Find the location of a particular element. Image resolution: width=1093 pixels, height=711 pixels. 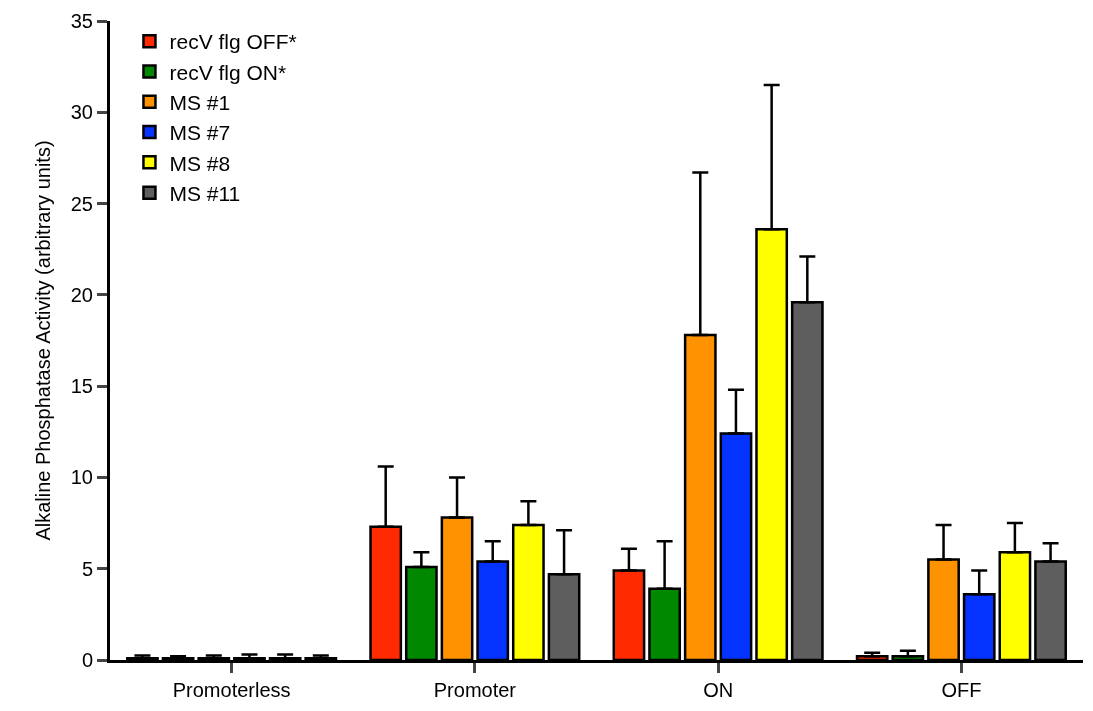

y-tick-label: 30 is located at coordinates (81, 112).